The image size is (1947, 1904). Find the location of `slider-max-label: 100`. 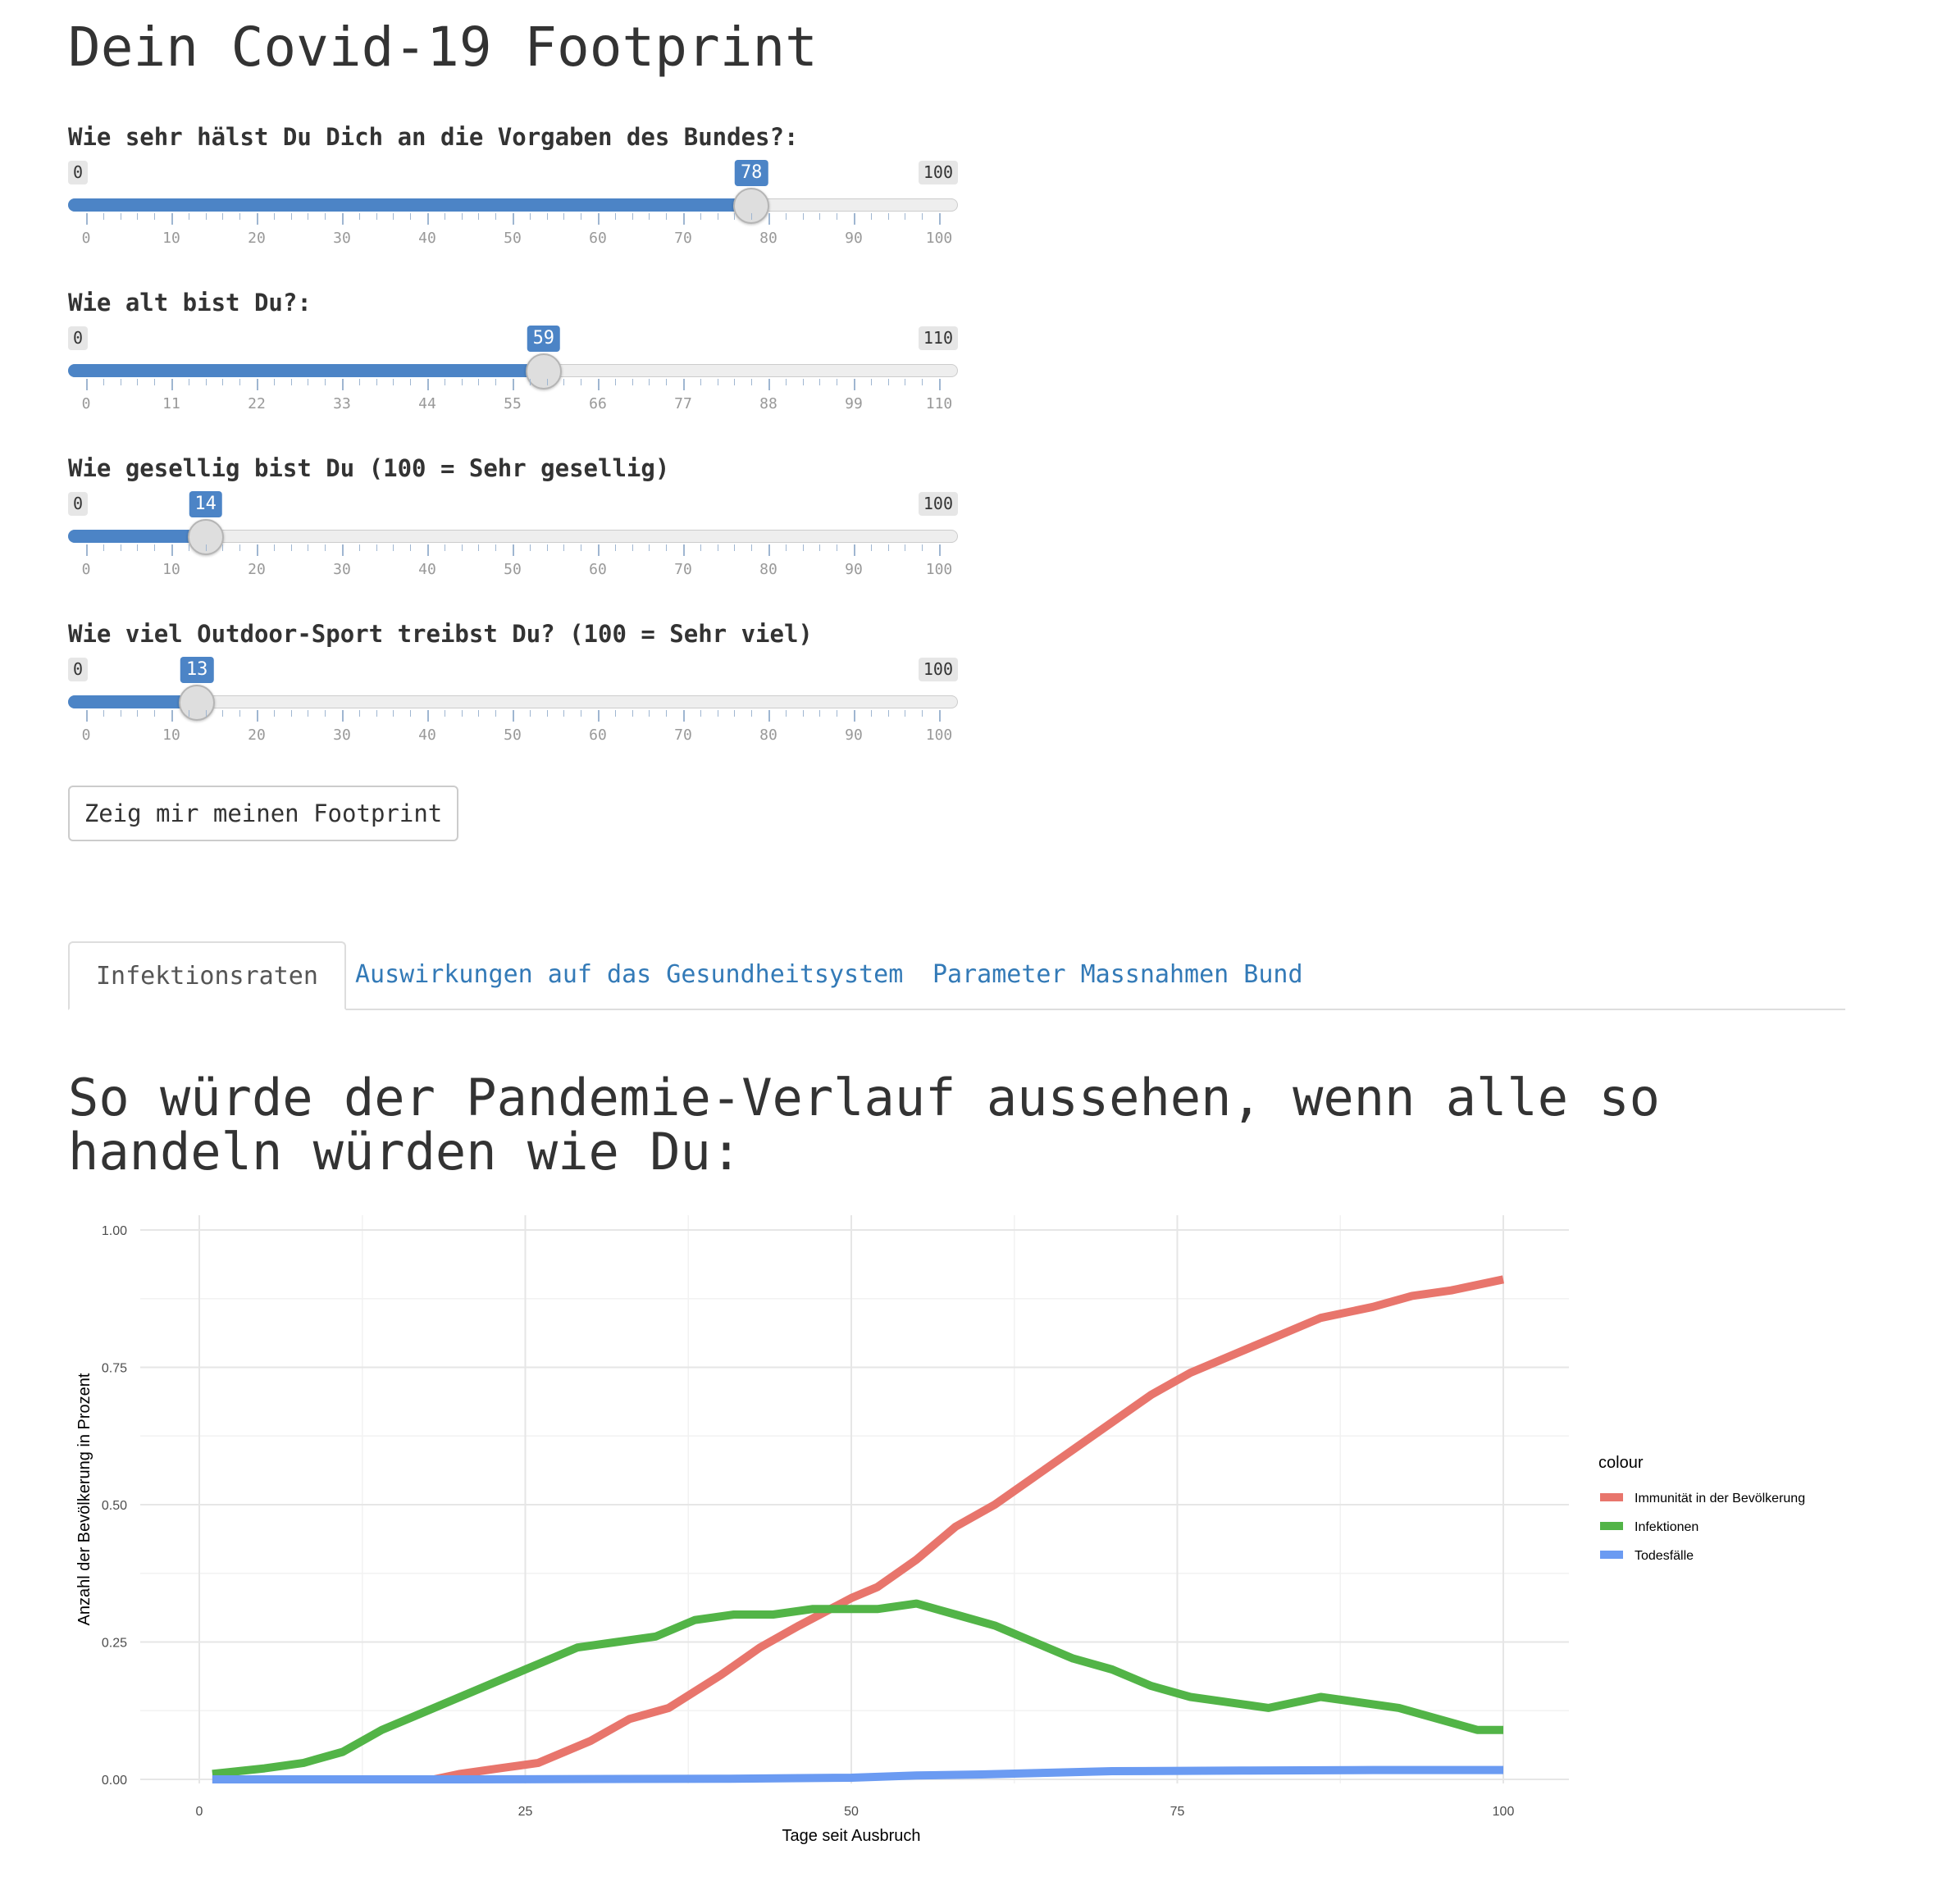

slider-max-label: 100 is located at coordinates (938, 504).